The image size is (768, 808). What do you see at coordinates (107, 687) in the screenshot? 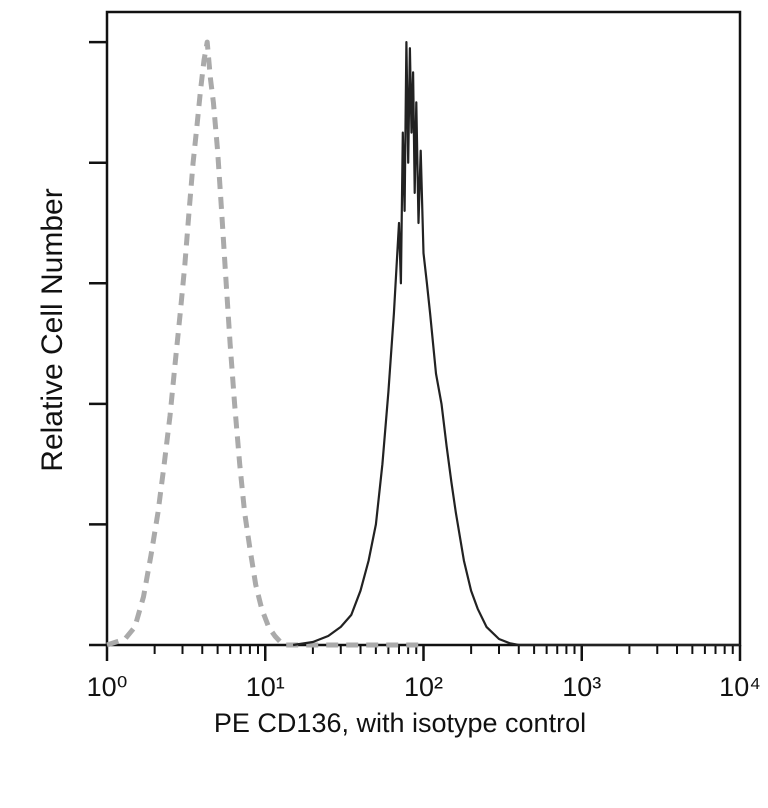
I see `x-tick-label: 10⁰` at bounding box center [107, 687].